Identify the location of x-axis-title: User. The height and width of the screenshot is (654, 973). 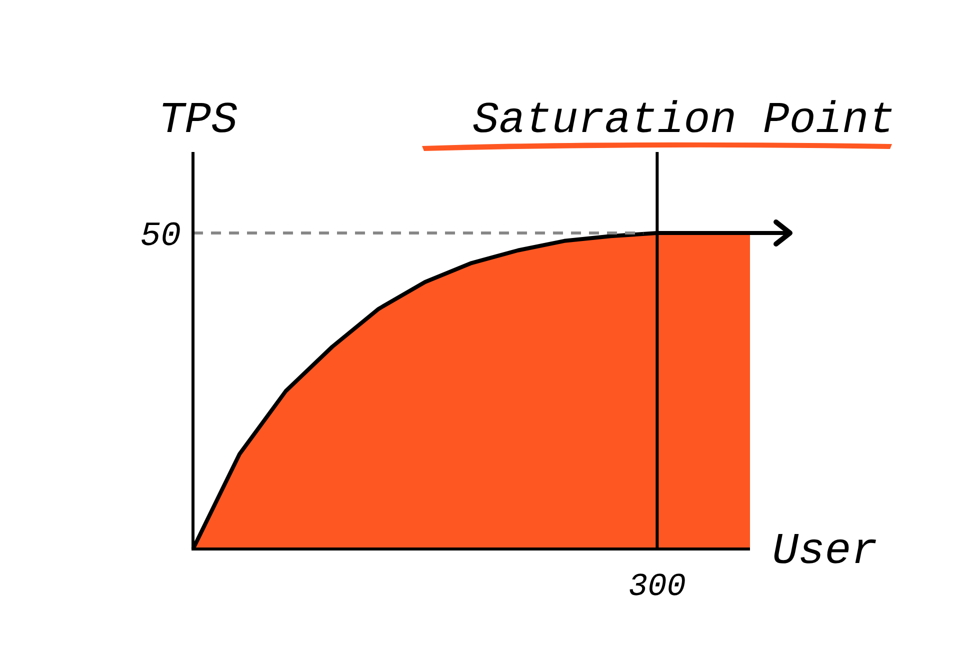
(825, 552).